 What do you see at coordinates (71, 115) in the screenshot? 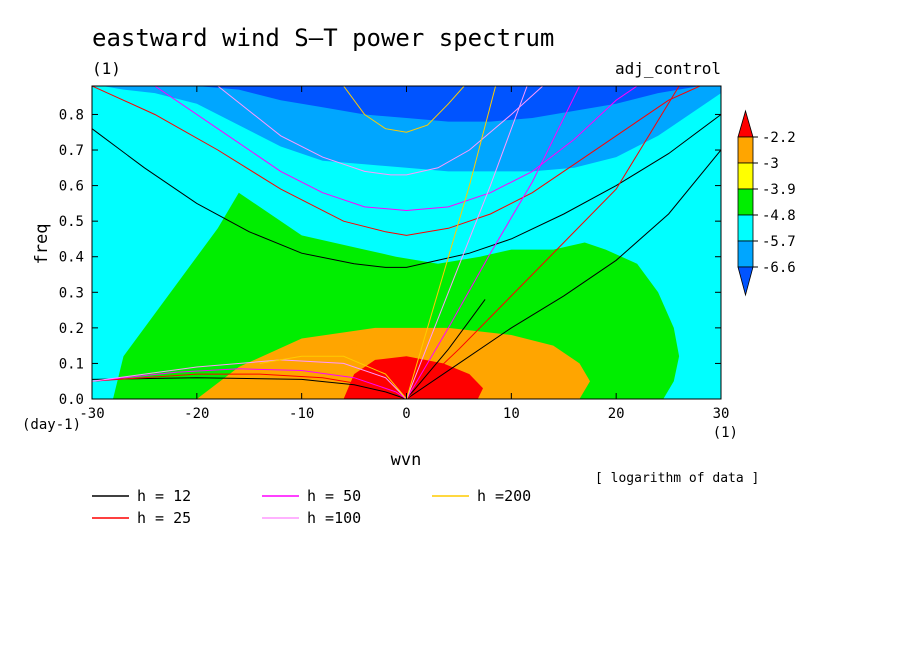
I see `y-tick-label: 0.8` at bounding box center [71, 115].